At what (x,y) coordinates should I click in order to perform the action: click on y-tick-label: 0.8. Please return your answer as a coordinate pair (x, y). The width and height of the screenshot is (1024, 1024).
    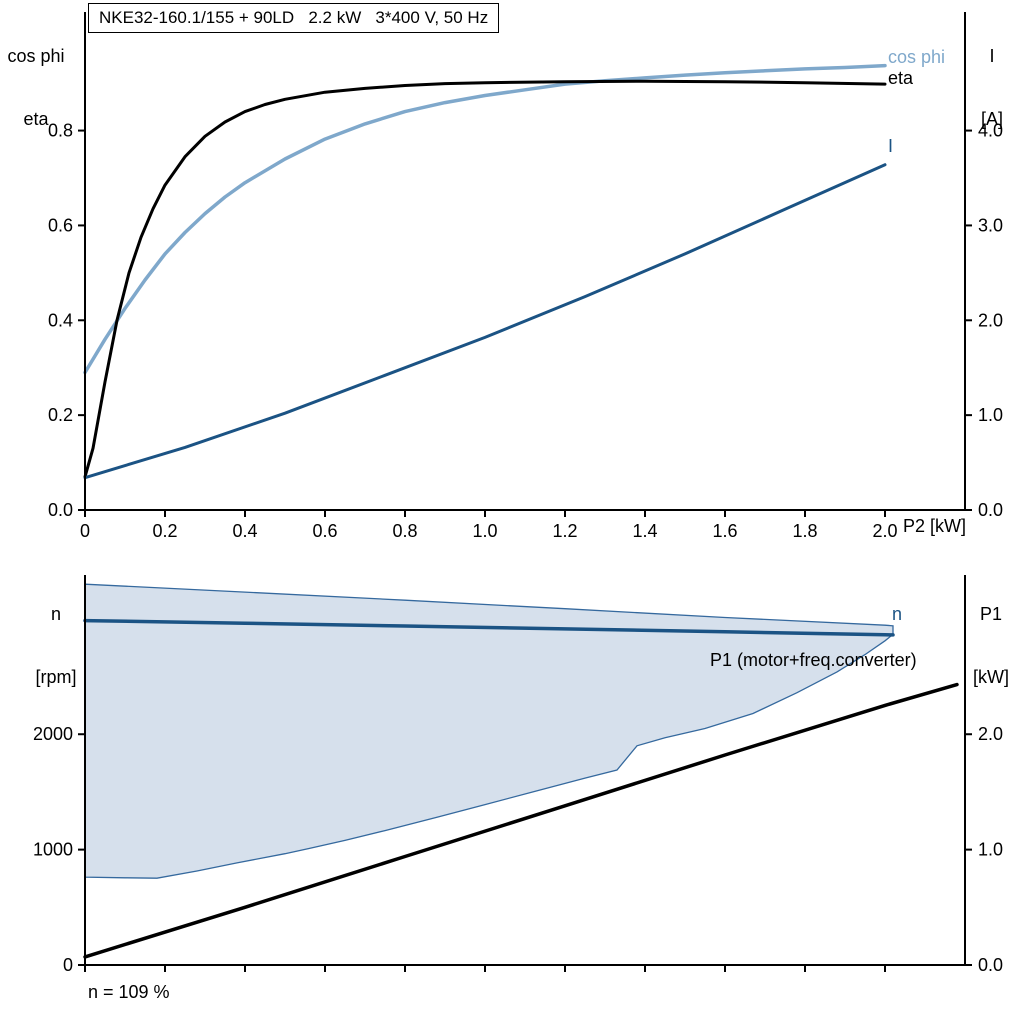
    Looking at the image, I should click on (60, 131).